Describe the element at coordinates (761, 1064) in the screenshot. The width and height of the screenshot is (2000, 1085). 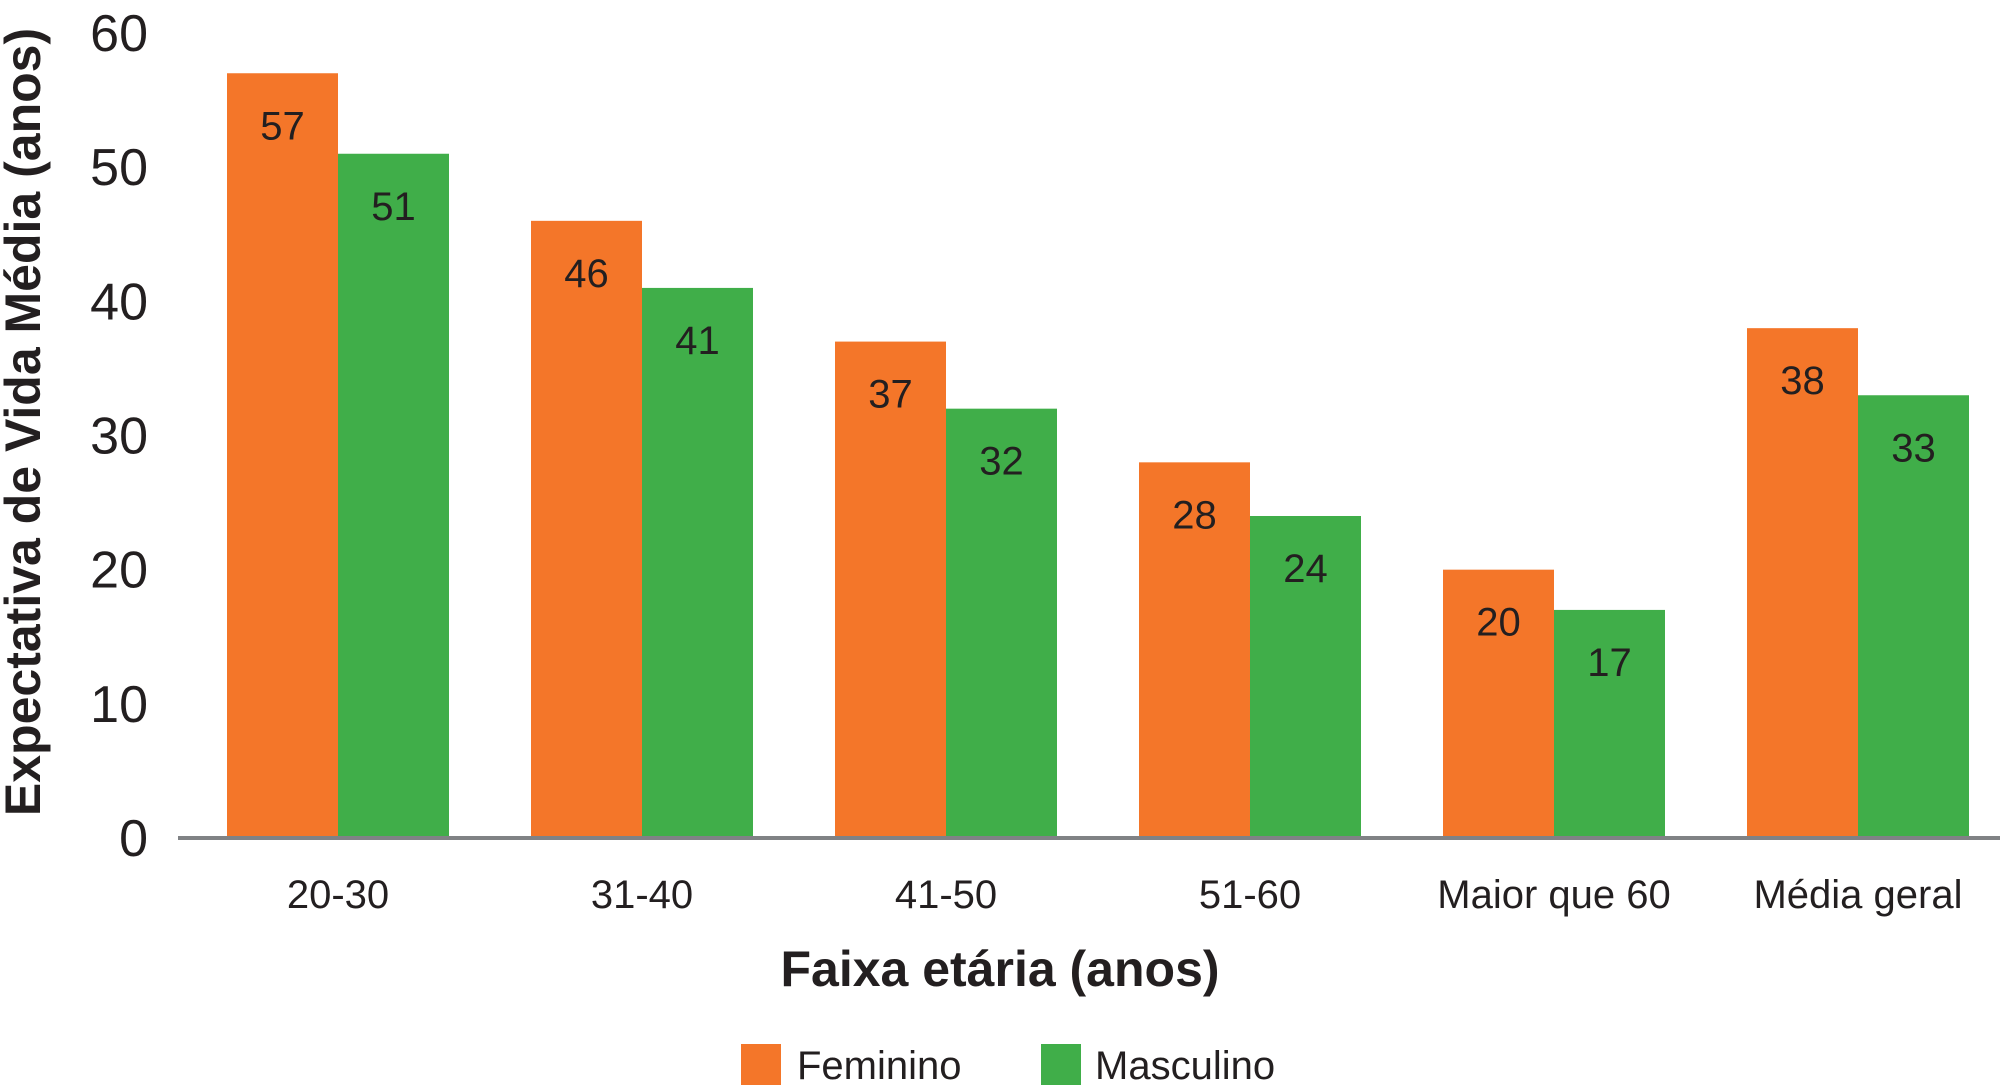
I see `legend-swatch-feminino` at that location.